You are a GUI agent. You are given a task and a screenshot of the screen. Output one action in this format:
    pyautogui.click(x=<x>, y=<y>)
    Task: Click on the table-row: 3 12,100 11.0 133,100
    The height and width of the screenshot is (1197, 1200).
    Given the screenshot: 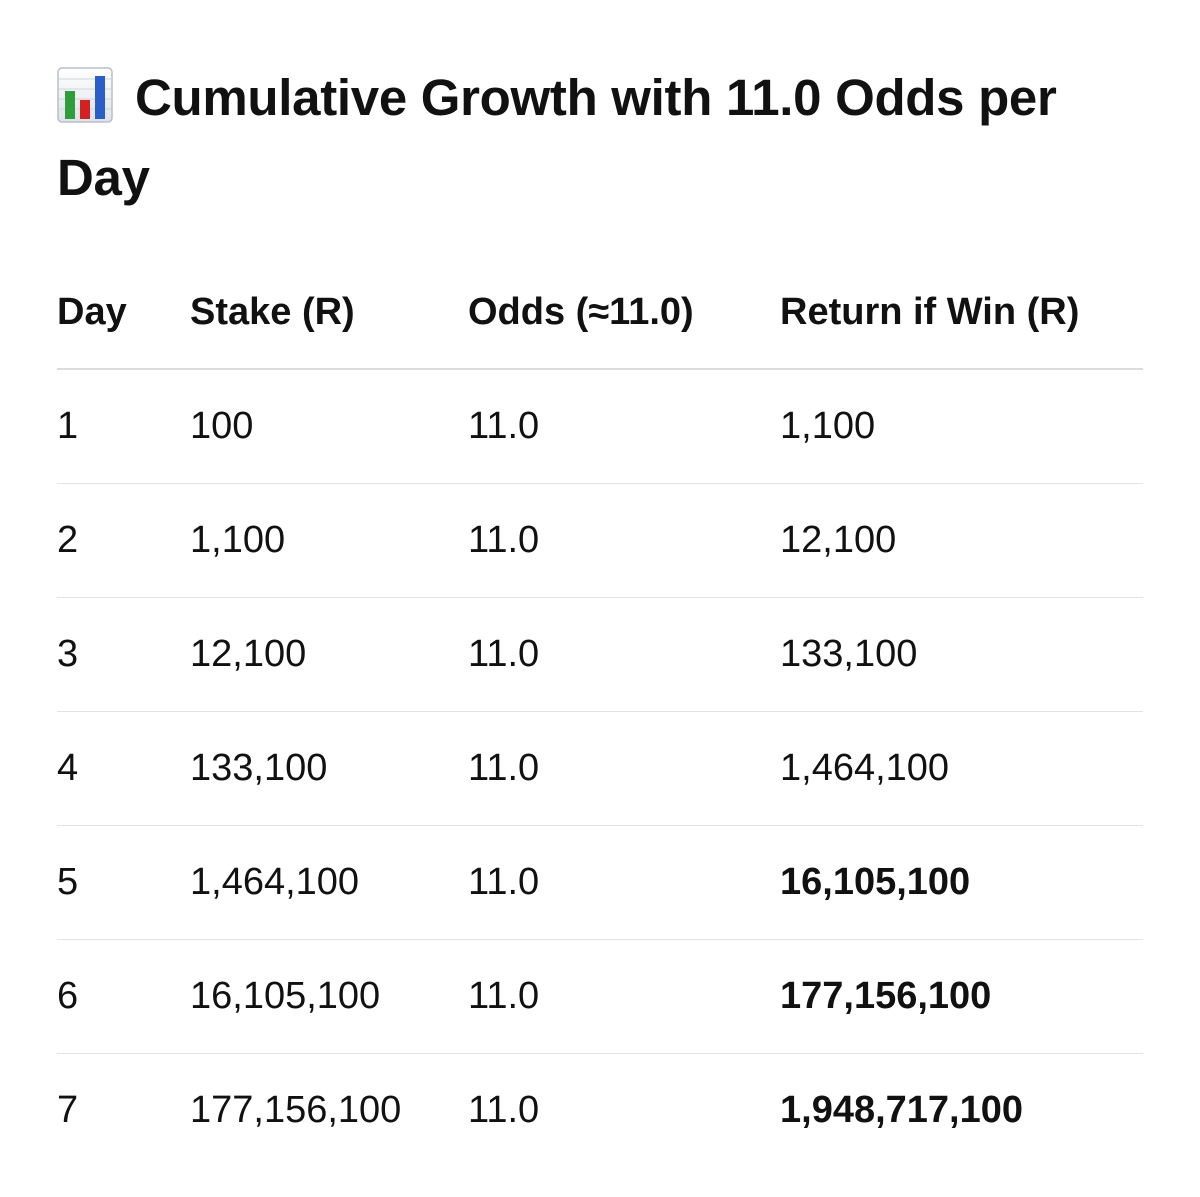 What is the action you would take?
    pyautogui.click(x=600, y=654)
    